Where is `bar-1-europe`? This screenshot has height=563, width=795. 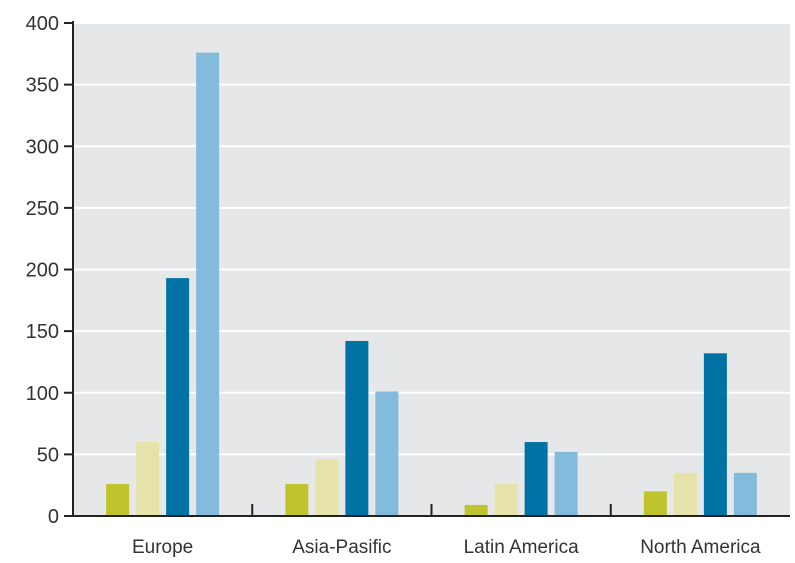 bar-1-europe is located at coordinates (118, 499).